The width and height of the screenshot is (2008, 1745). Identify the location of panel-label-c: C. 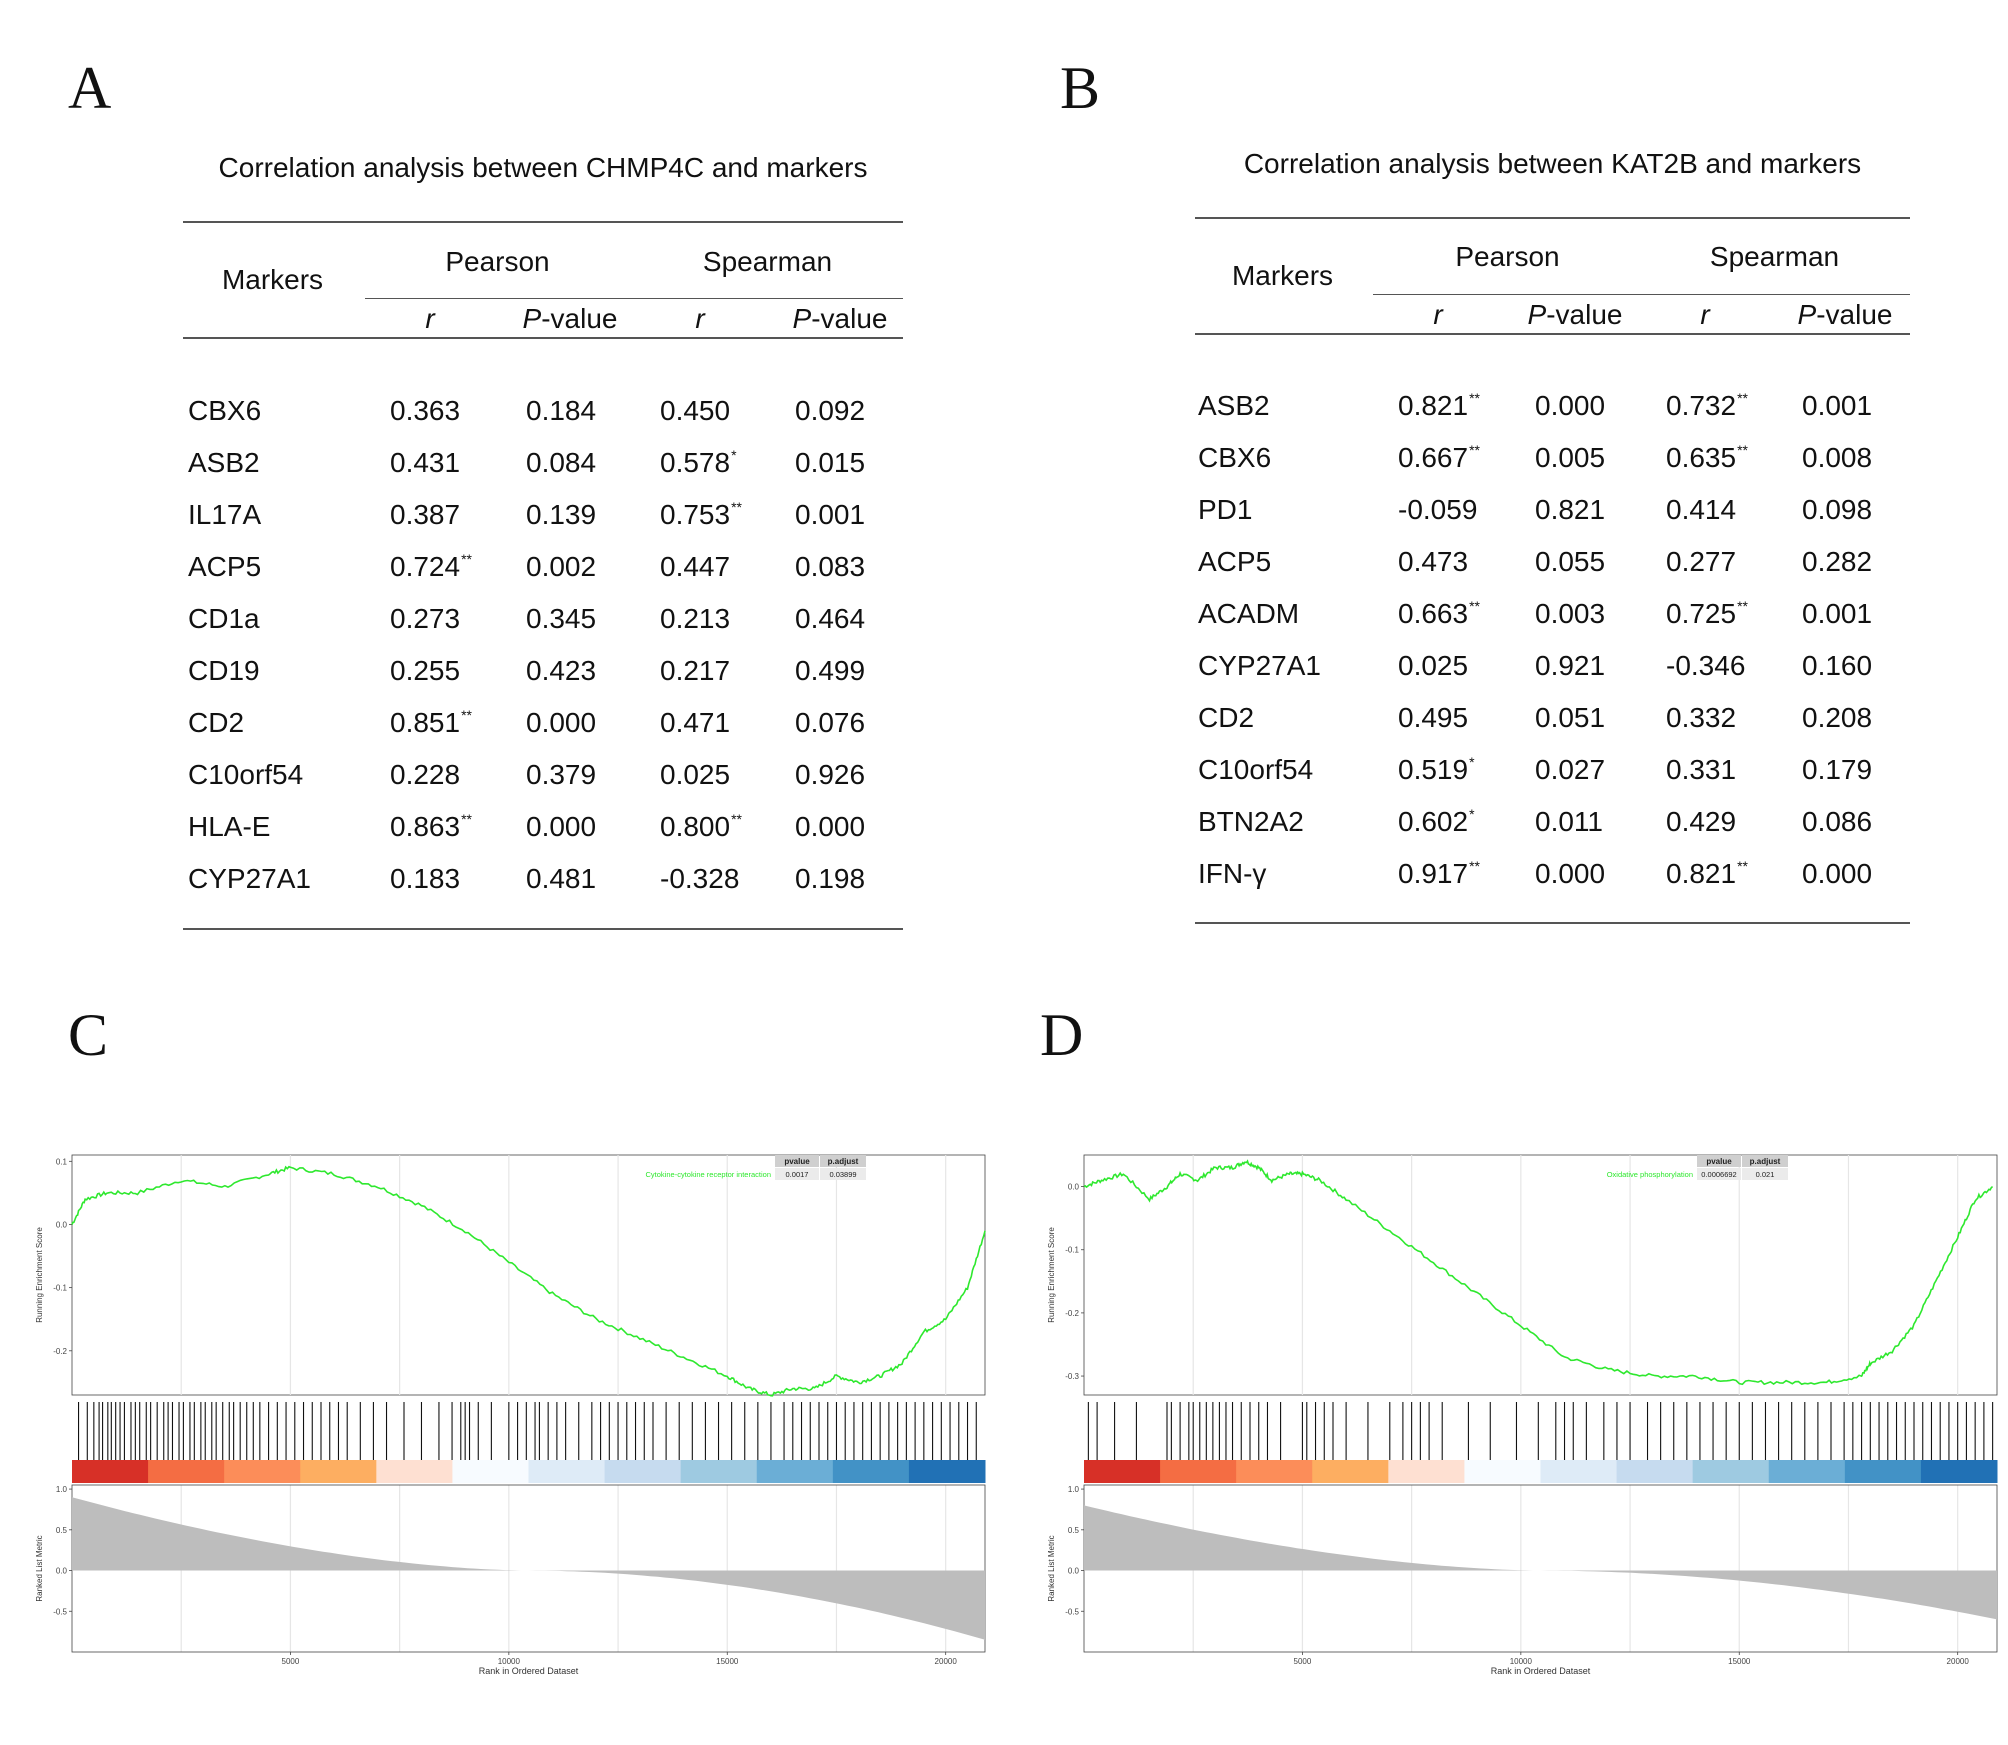
(88, 1035).